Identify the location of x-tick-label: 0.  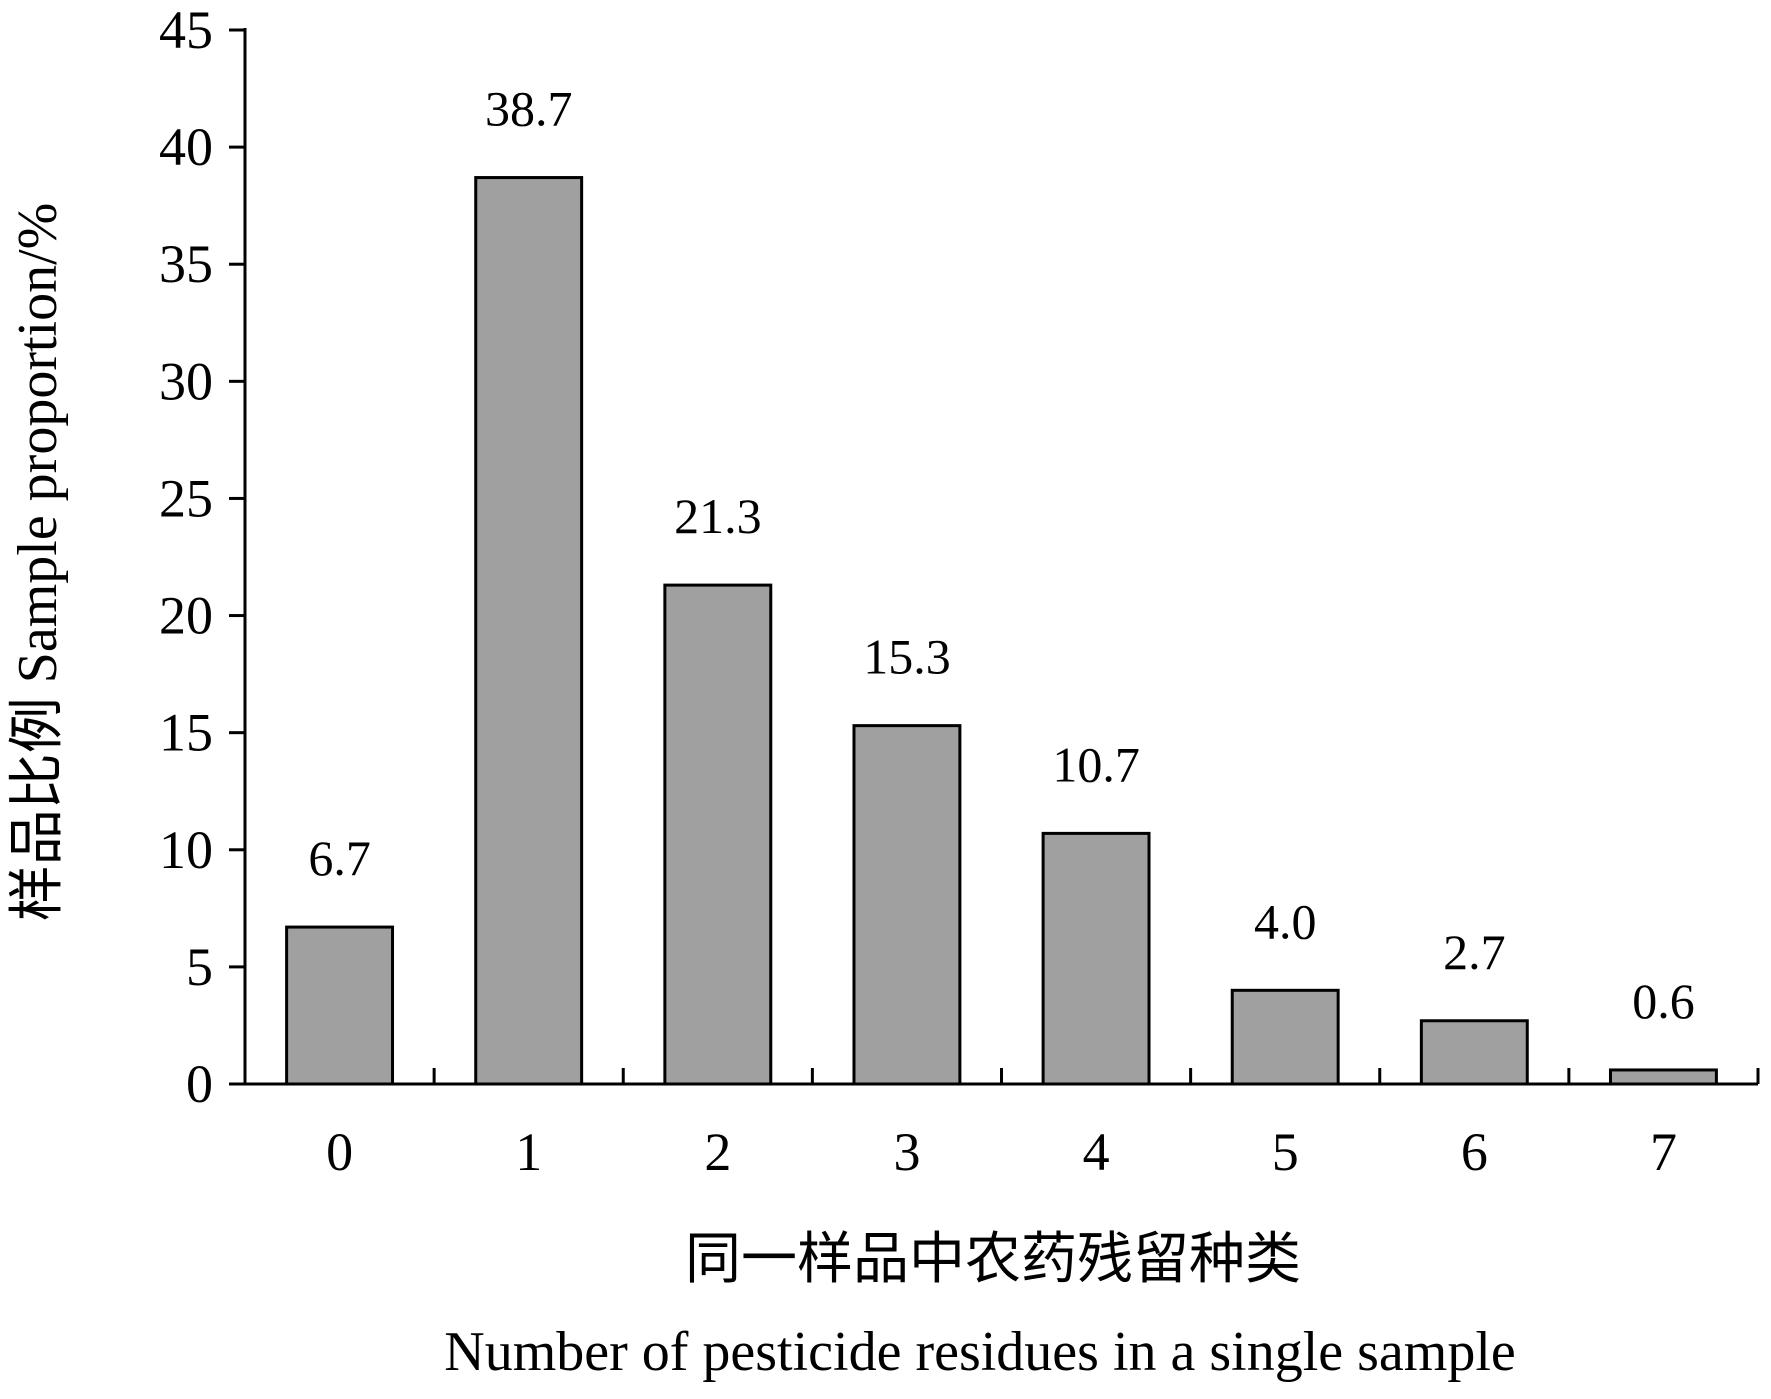
(339, 1152).